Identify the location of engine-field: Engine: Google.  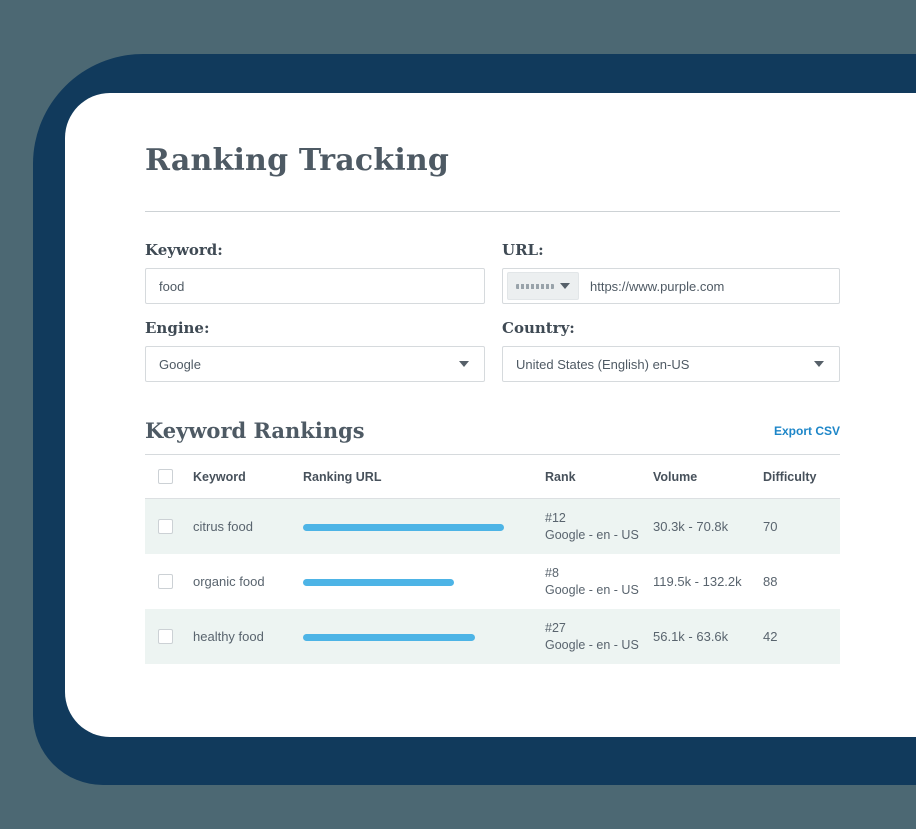
(315, 350).